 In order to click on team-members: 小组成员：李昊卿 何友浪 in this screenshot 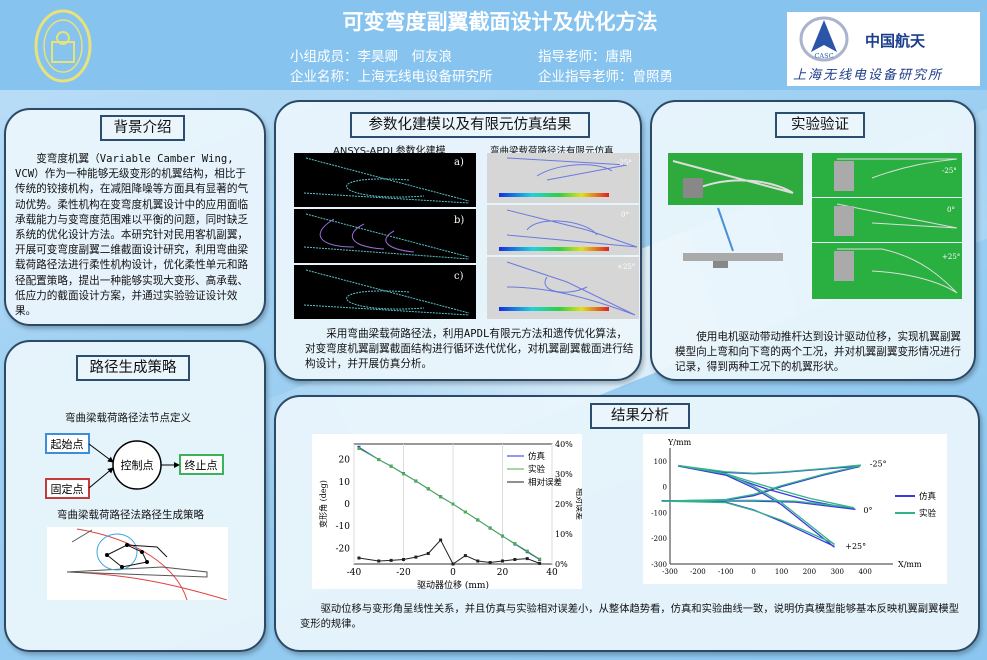, I will do `click(371, 57)`.